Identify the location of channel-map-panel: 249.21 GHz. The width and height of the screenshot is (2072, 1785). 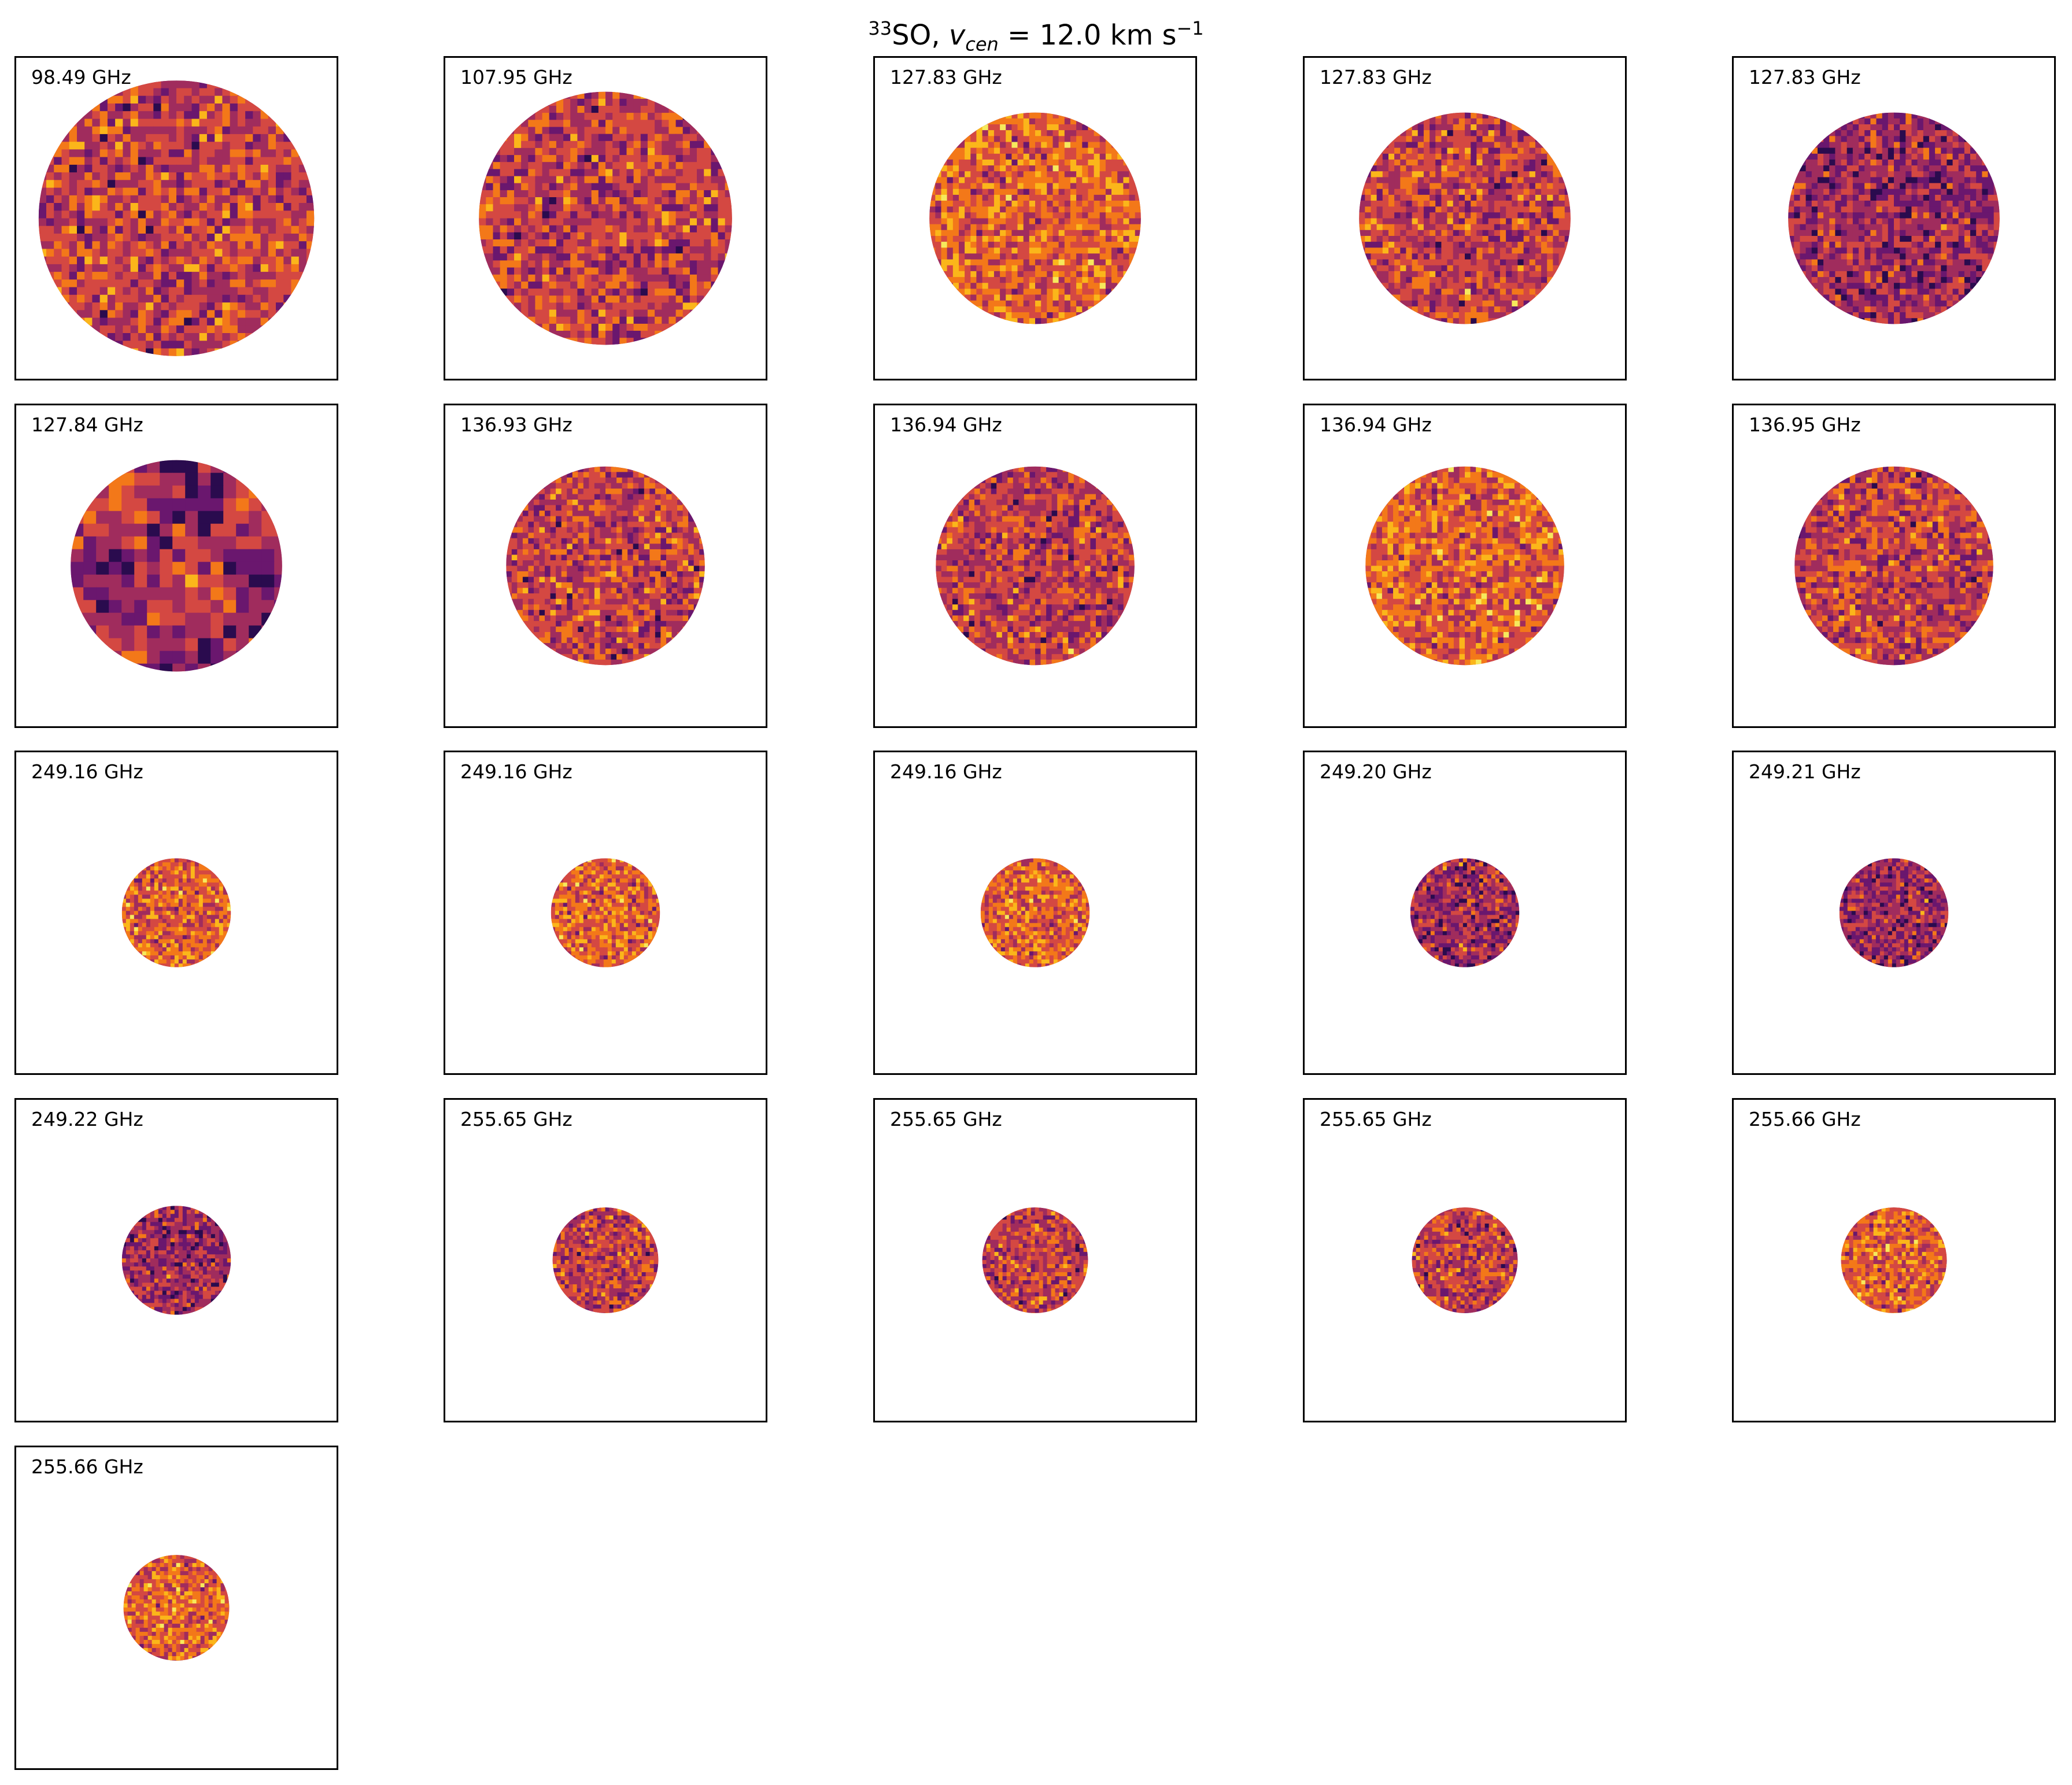
(1894, 913).